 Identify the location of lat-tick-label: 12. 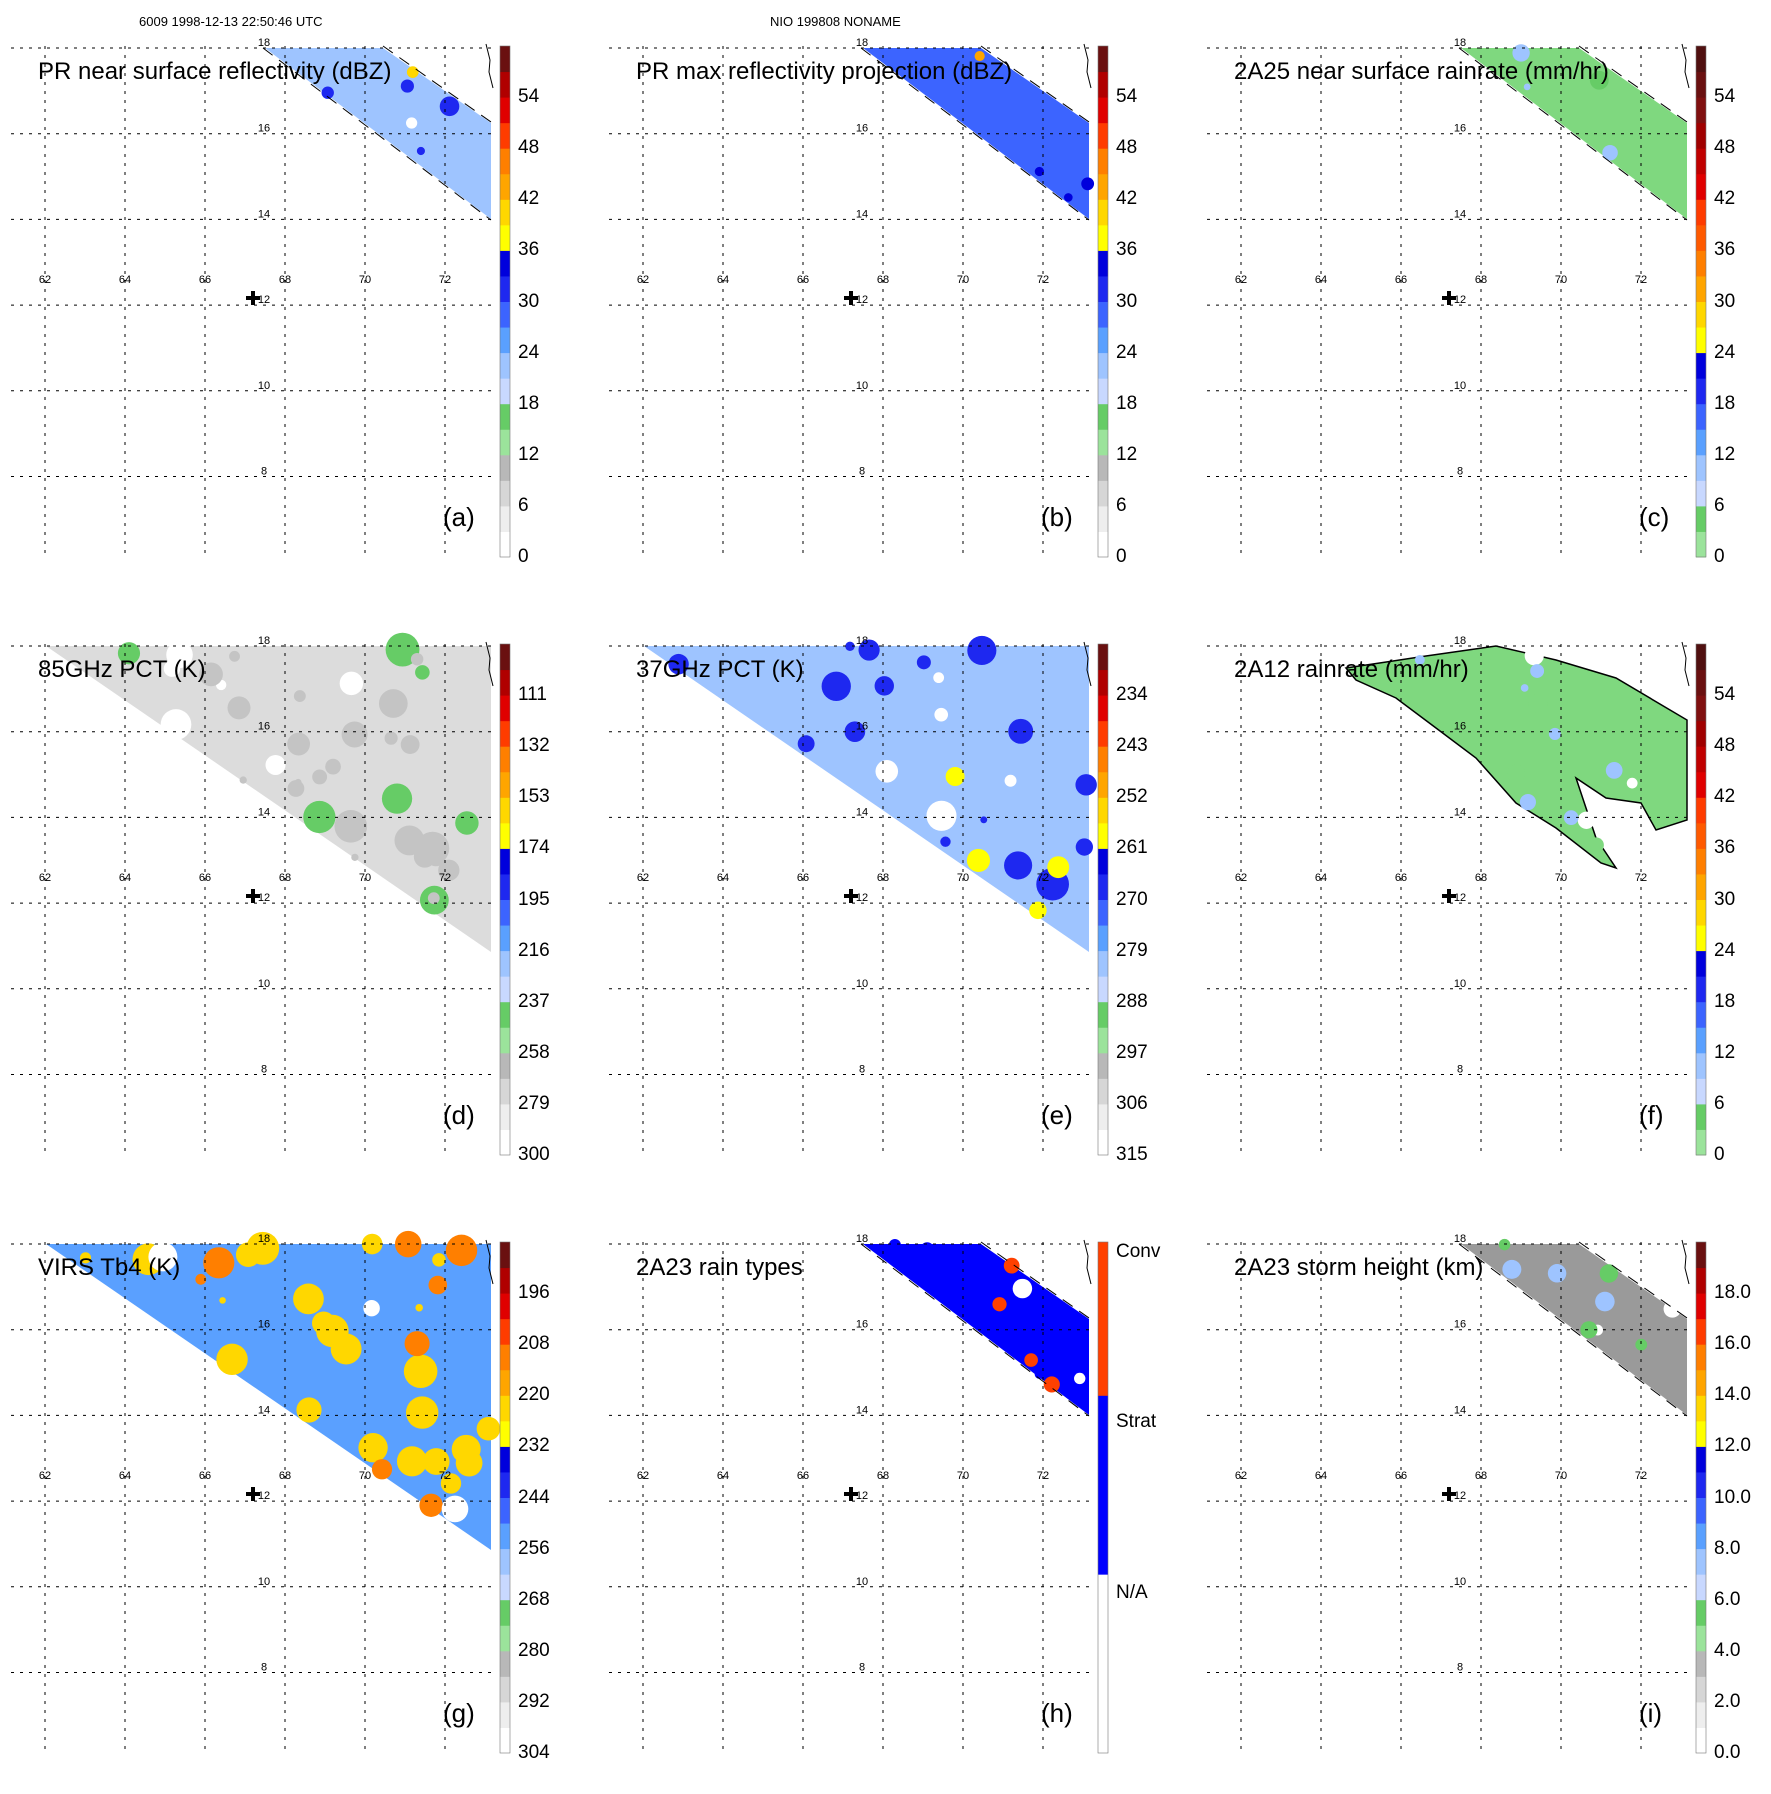
(862, 1496).